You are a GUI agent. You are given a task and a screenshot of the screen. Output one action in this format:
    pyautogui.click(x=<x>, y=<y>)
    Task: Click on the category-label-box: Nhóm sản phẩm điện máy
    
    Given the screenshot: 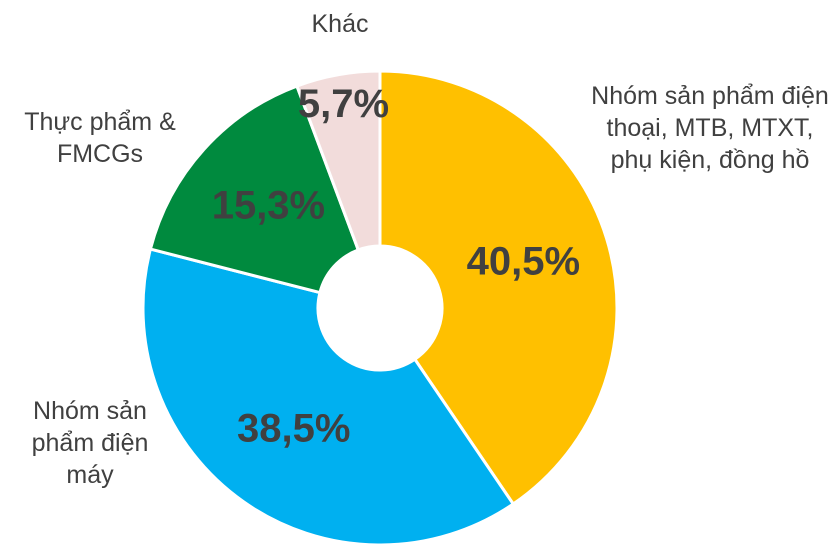 What is the action you would take?
    pyautogui.click(x=90, y=443)
    